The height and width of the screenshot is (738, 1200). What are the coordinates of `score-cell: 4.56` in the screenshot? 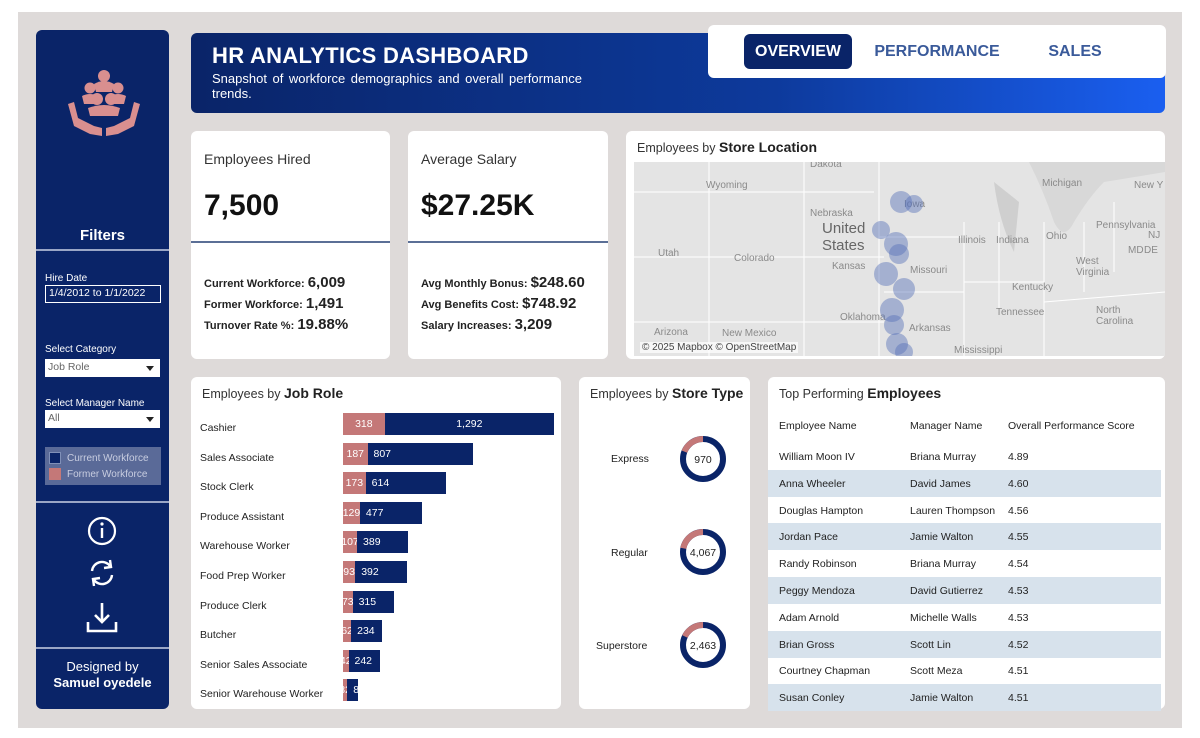 It's located at (1018, 510).